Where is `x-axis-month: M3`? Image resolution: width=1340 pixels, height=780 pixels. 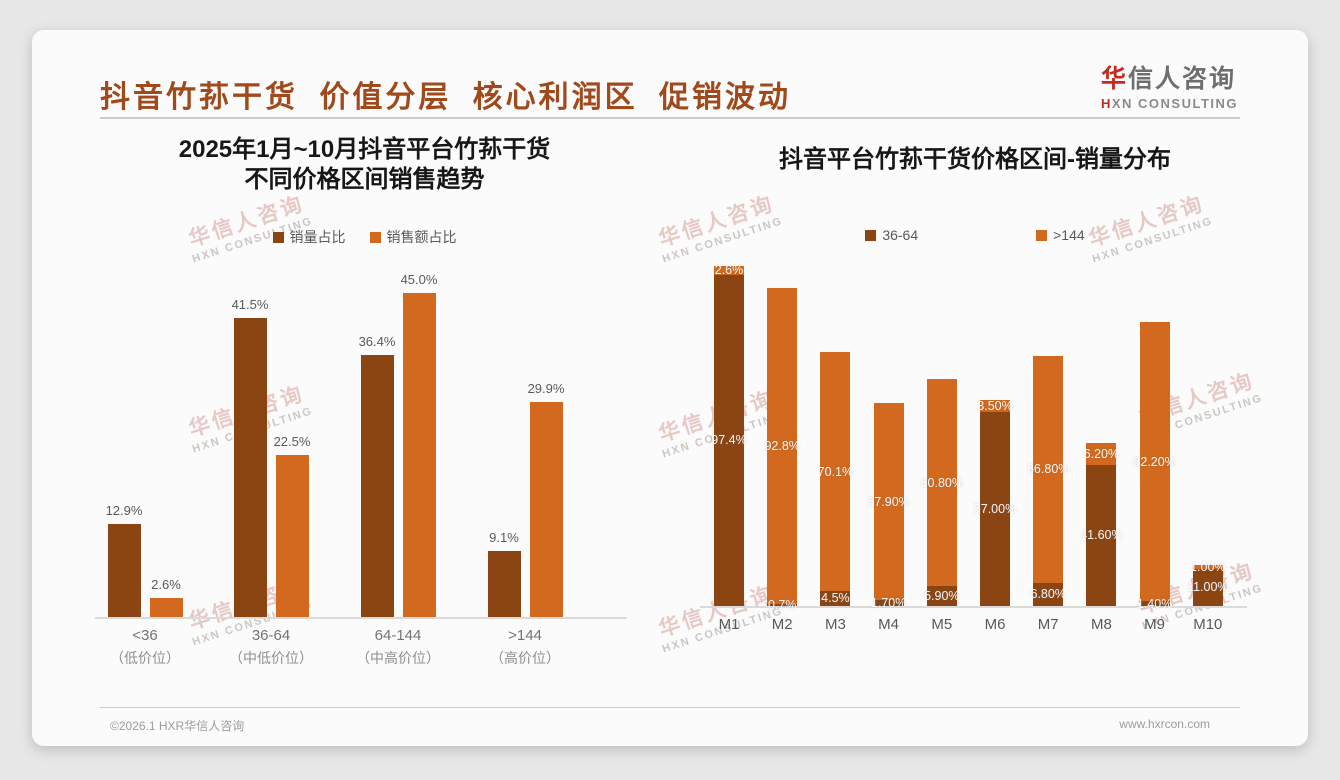 x-axis-month: M3 is located at coordinates (835, 624).